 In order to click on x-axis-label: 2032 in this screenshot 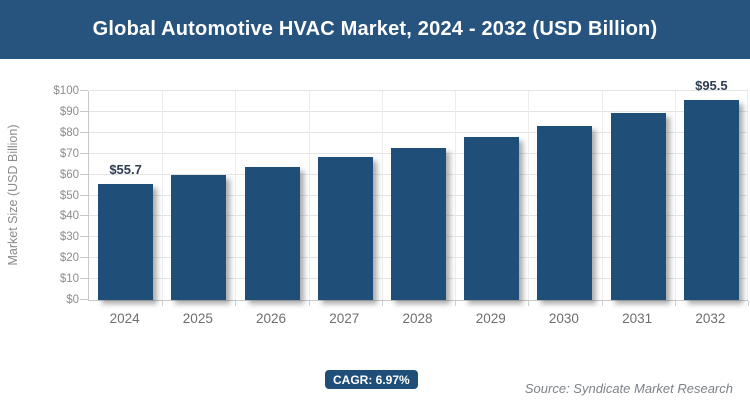, I will do `click(710, 318)`.